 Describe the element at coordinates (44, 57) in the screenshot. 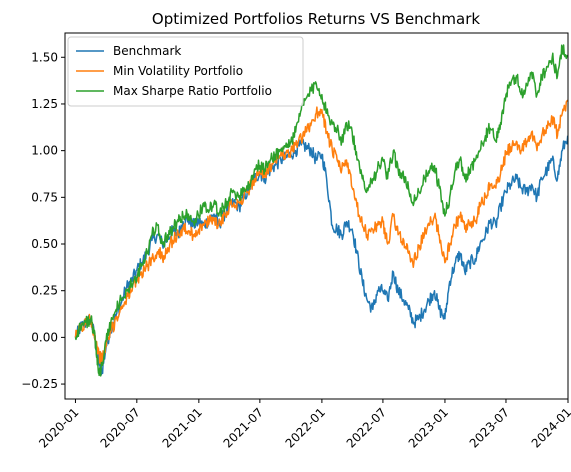

I see `y-tick-label: 1.50` at that location.